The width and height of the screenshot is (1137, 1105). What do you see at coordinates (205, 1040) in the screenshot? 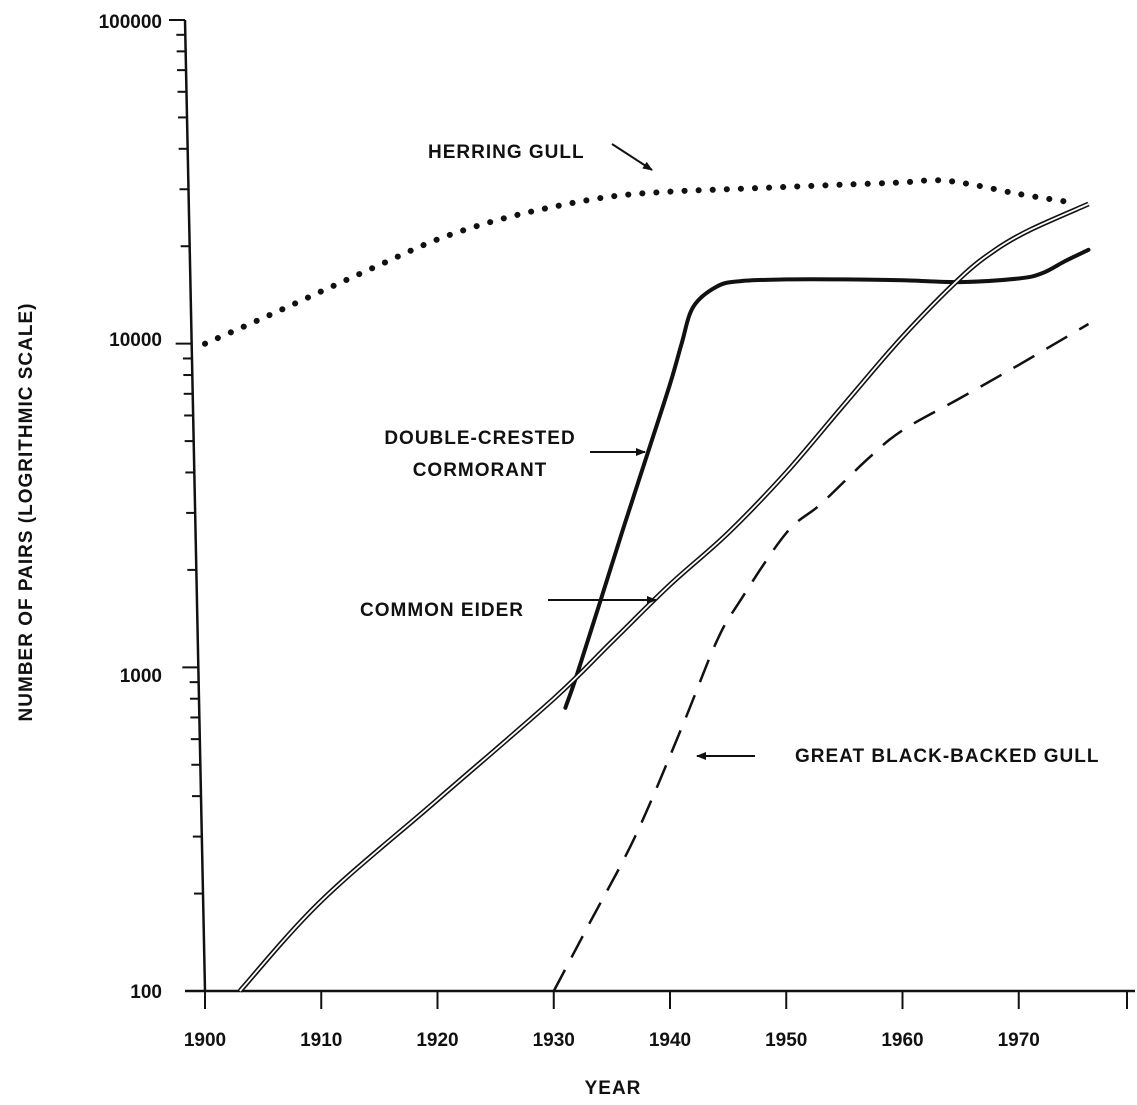
I see `x-tick-label-1900: 1900` at bounding box center [205, 1040].